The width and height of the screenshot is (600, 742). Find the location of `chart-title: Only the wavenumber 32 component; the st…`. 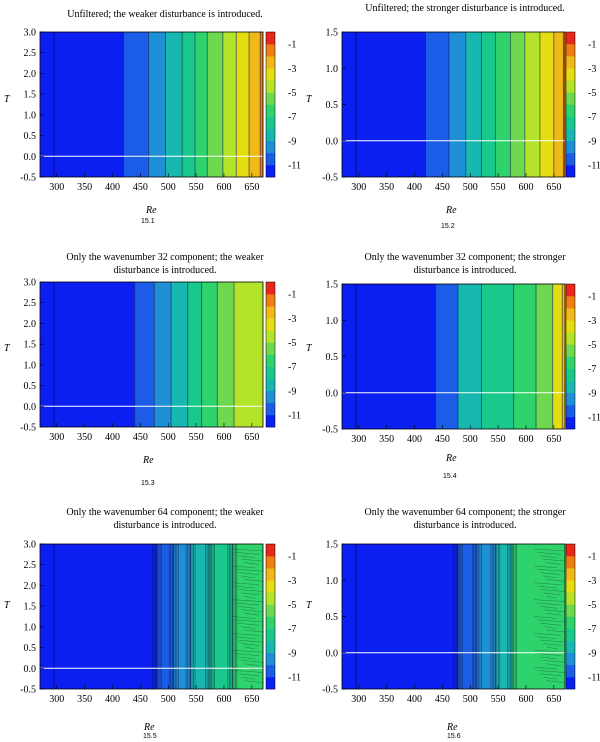

chart-title: Only the wavenumber 32 component; the st… is located at coordinates (465, 264).